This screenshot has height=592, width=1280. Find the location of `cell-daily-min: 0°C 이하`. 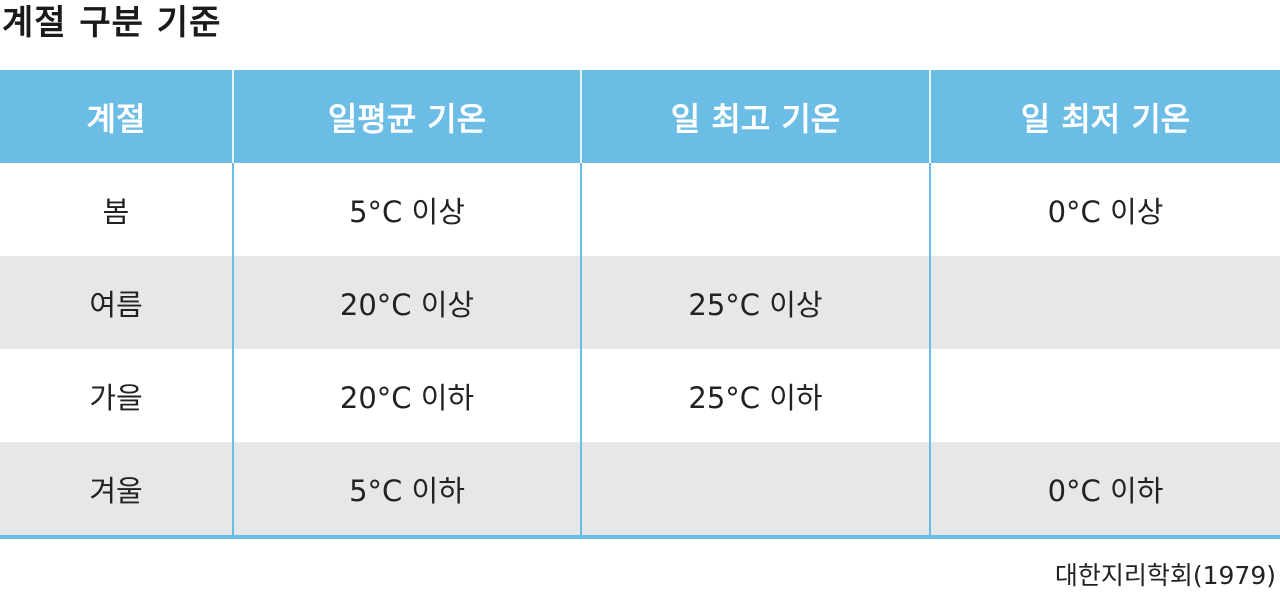

cell-daily-min: 0°C 이하 is located at coordinates (1104, 490).